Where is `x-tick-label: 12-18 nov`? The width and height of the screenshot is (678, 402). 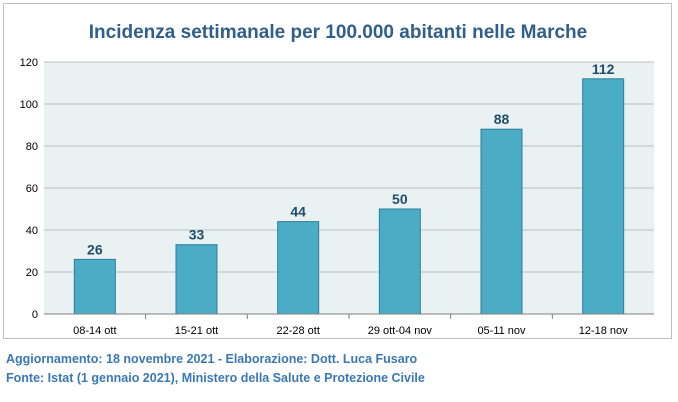
x-tick-label: 12-18 nov is located at coordinates (603, 331).